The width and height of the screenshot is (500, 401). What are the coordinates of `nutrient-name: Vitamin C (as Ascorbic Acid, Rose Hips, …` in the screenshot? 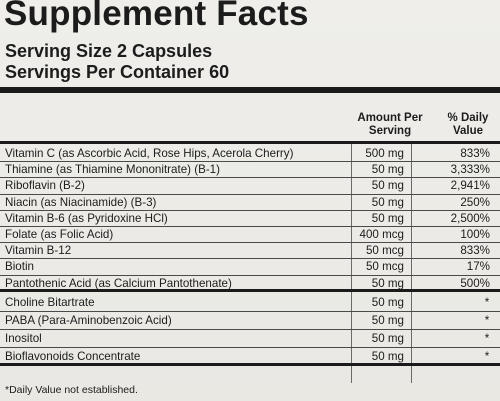 It's located at (149, 153).